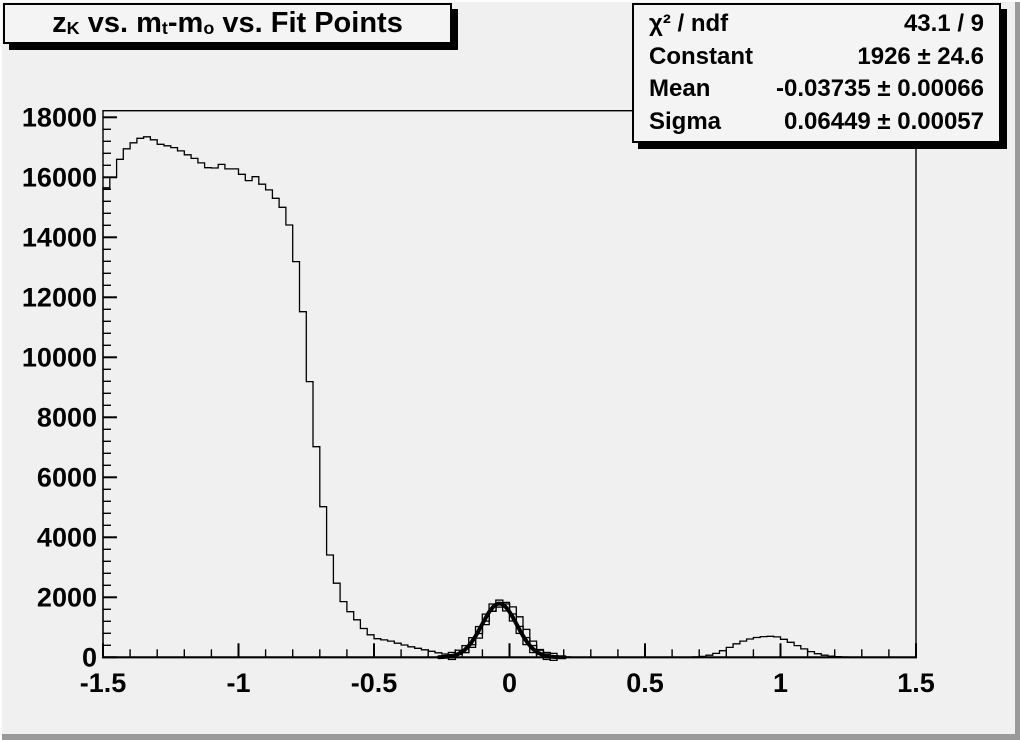 The image size is (1020, 740). Describe the element at coordinates (374, 683) in the screenshot. I see `x-tick-label: -0.5` at that location.